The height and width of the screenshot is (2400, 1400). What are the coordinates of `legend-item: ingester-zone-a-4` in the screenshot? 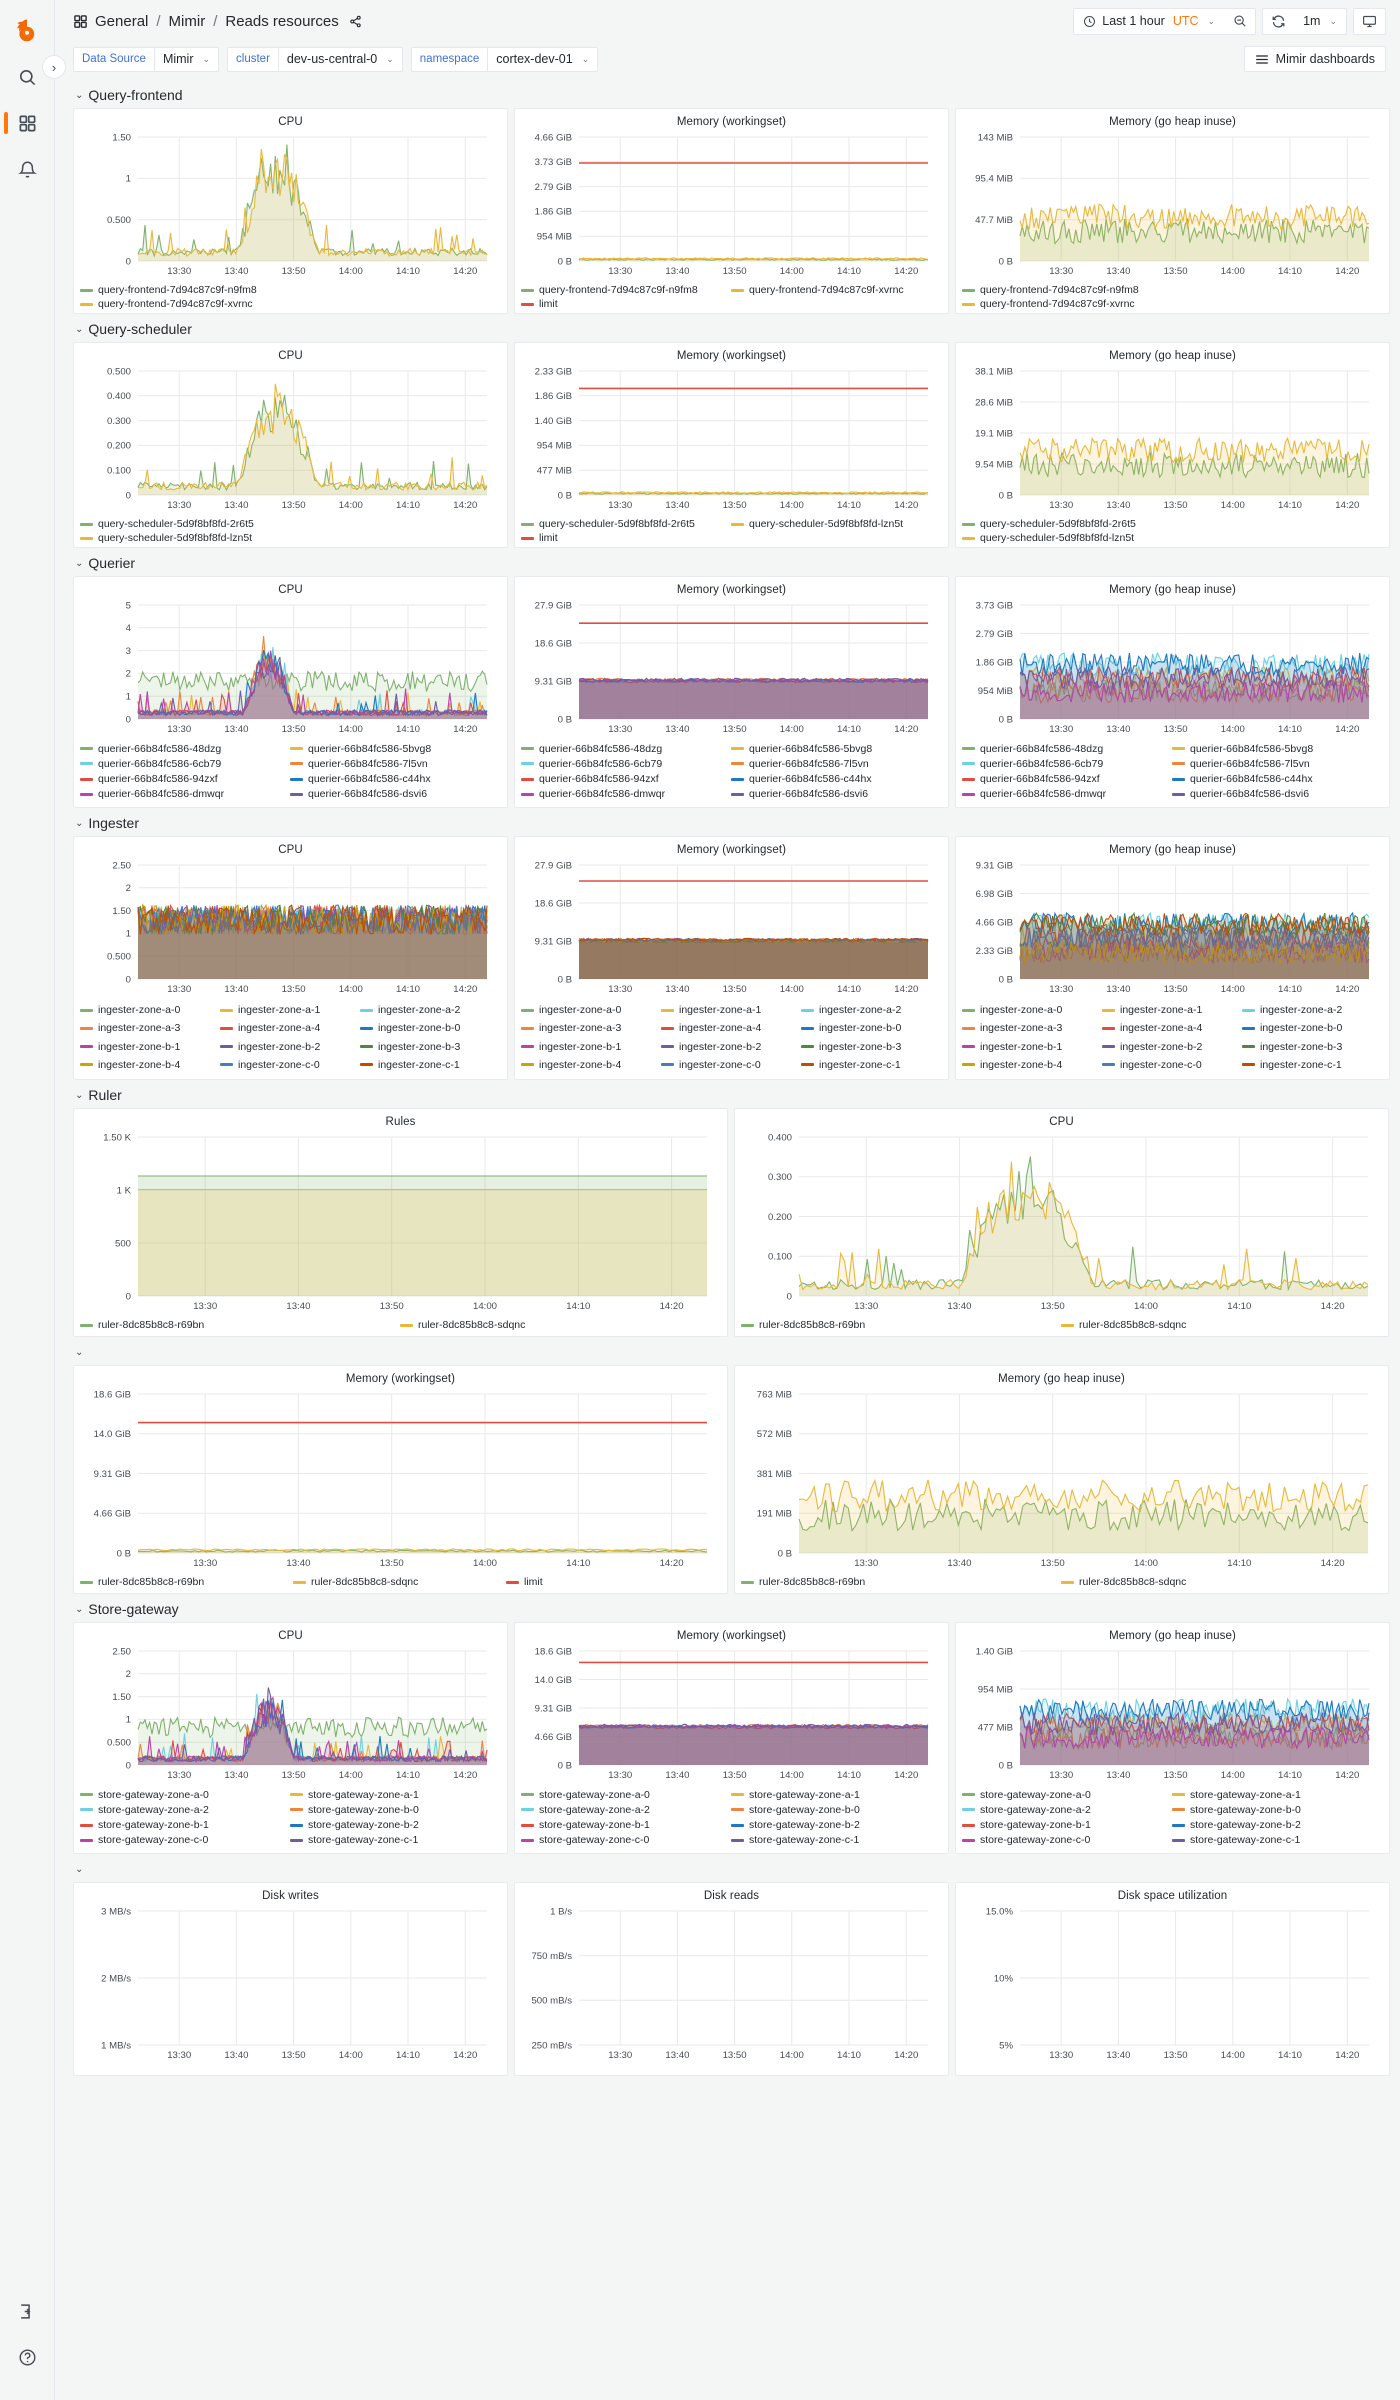 It's located at (1172, 1028).